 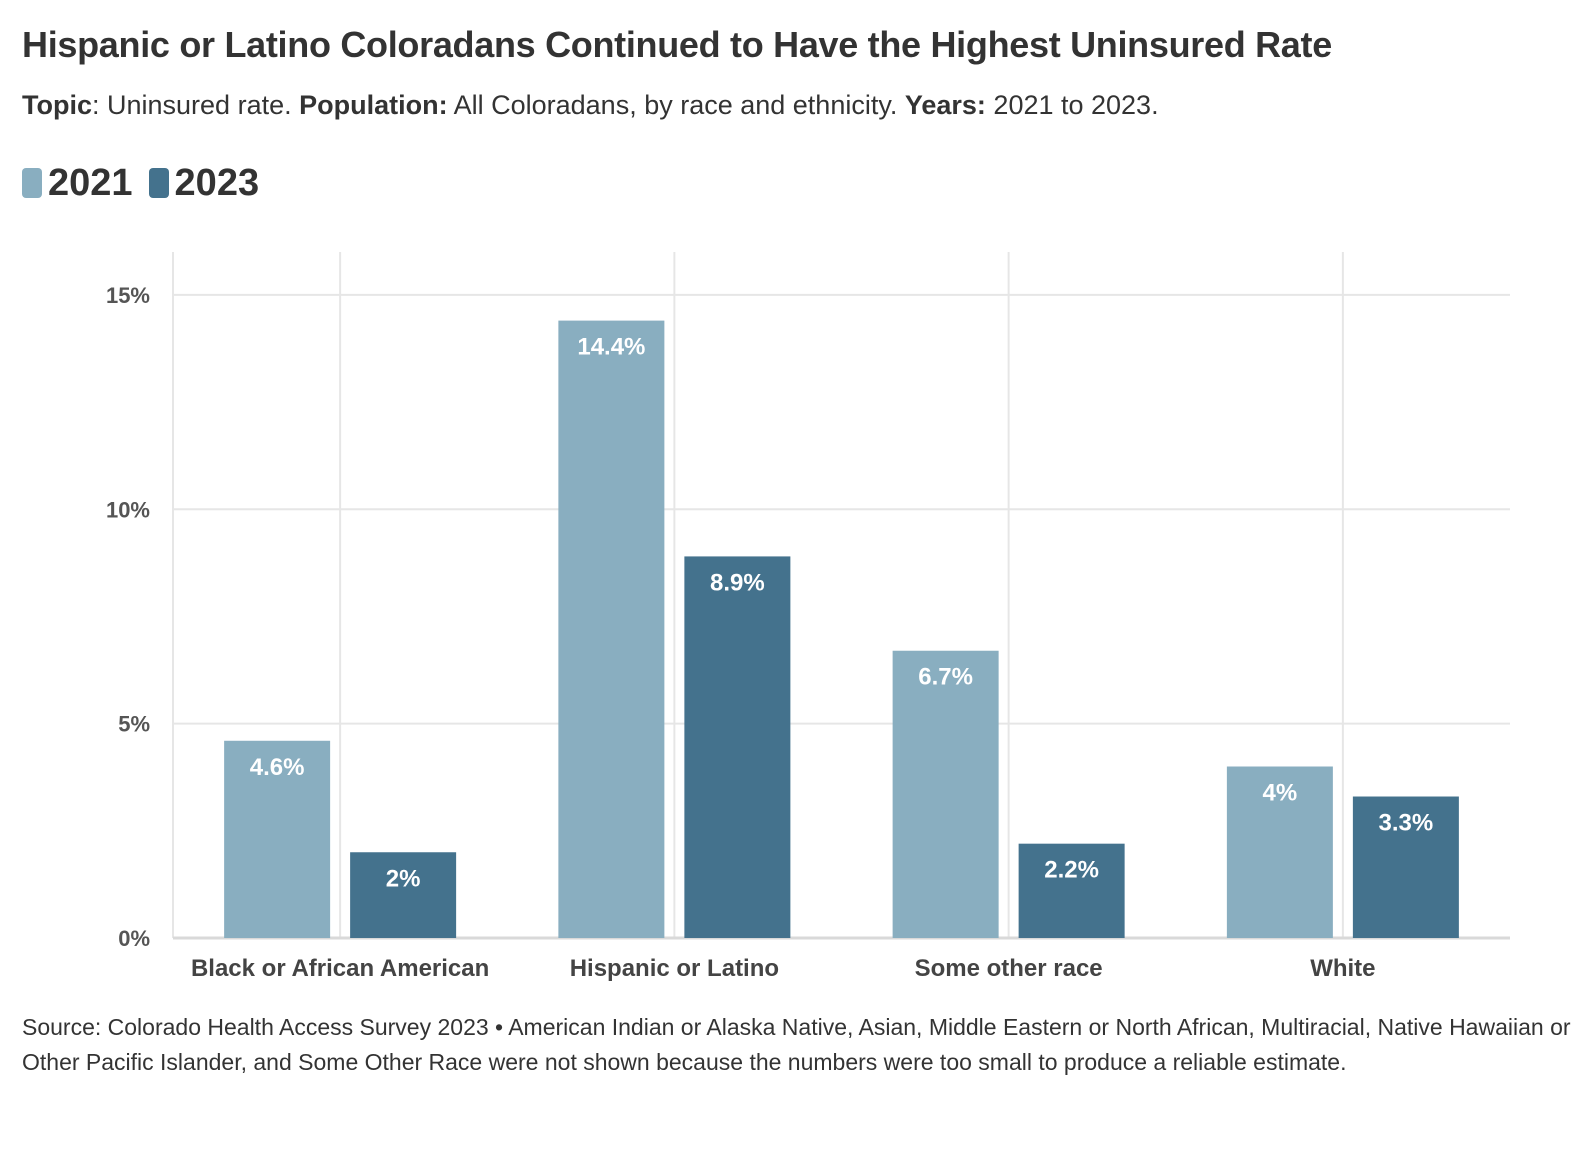 What do you see at coordinates (196, 105) in the screenshot?
I see `topic-text: : Uninsured rate.` at bounding box center [196, 105].